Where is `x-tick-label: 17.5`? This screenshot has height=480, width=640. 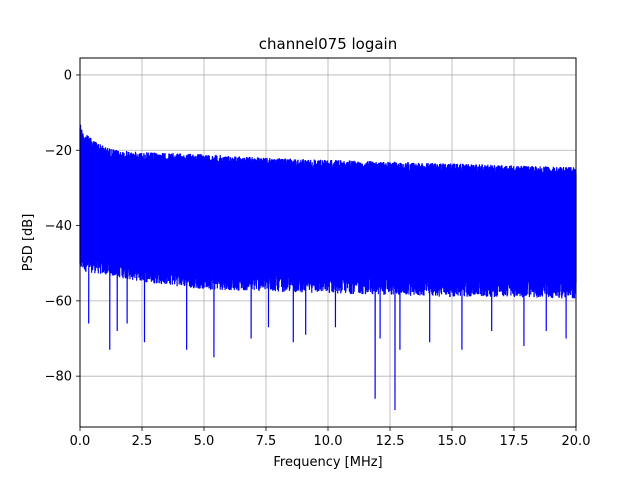
x-tick-label: 17.5 is located at coordinates (514, 441).